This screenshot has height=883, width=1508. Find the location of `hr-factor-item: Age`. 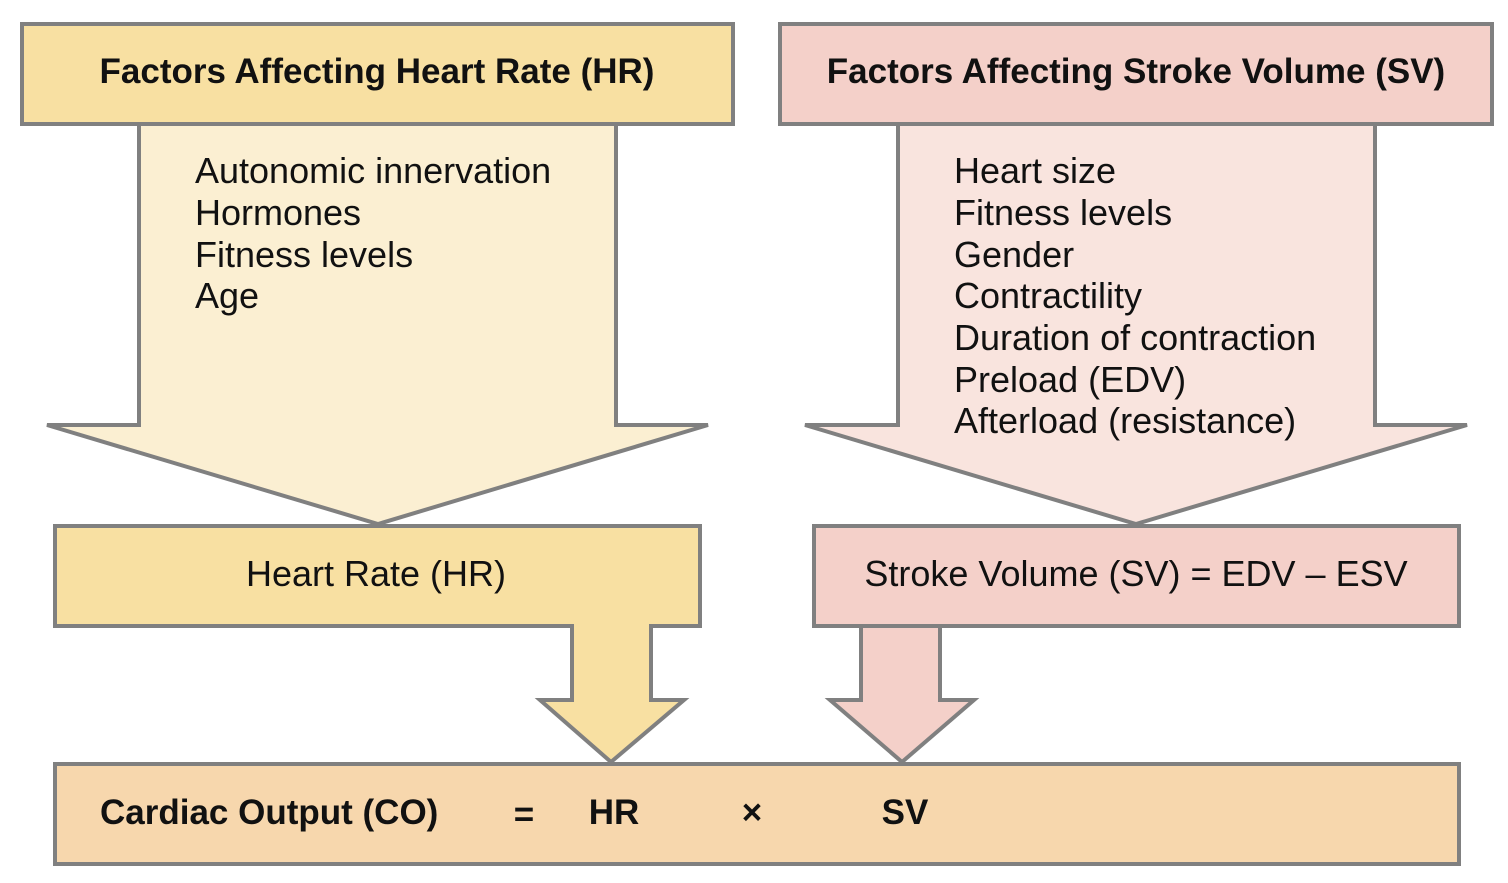

hr-factor-item: Age is located at coordinates (227, 295).